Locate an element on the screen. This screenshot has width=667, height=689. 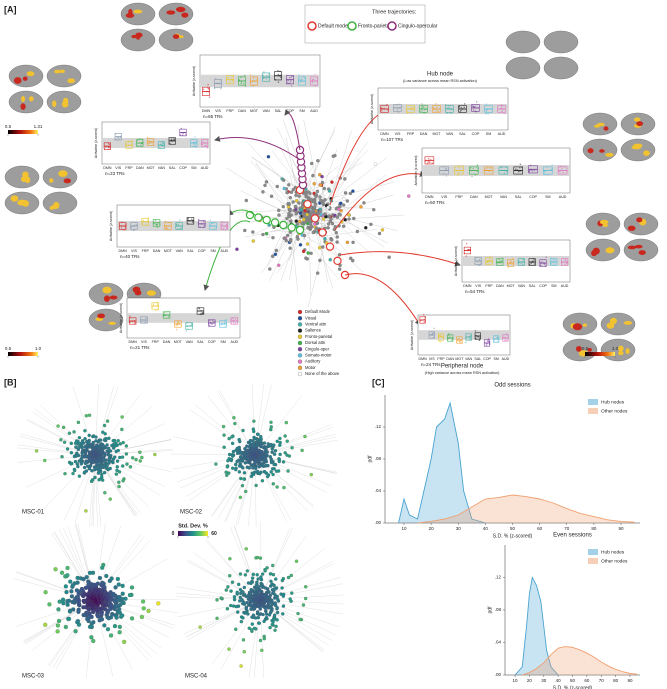
box-category: AUD is located at coordinates (314, 111).